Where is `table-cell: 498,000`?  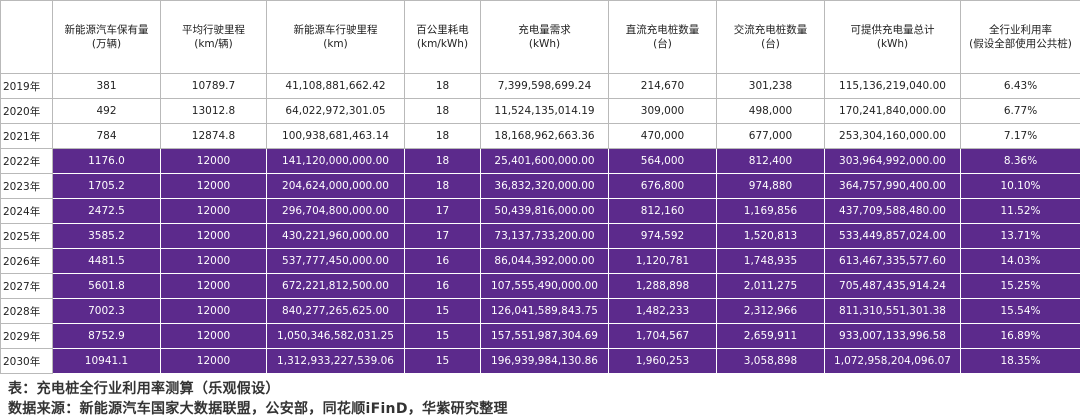
table-cell: 498,000 is located at coordinates (770, 111).